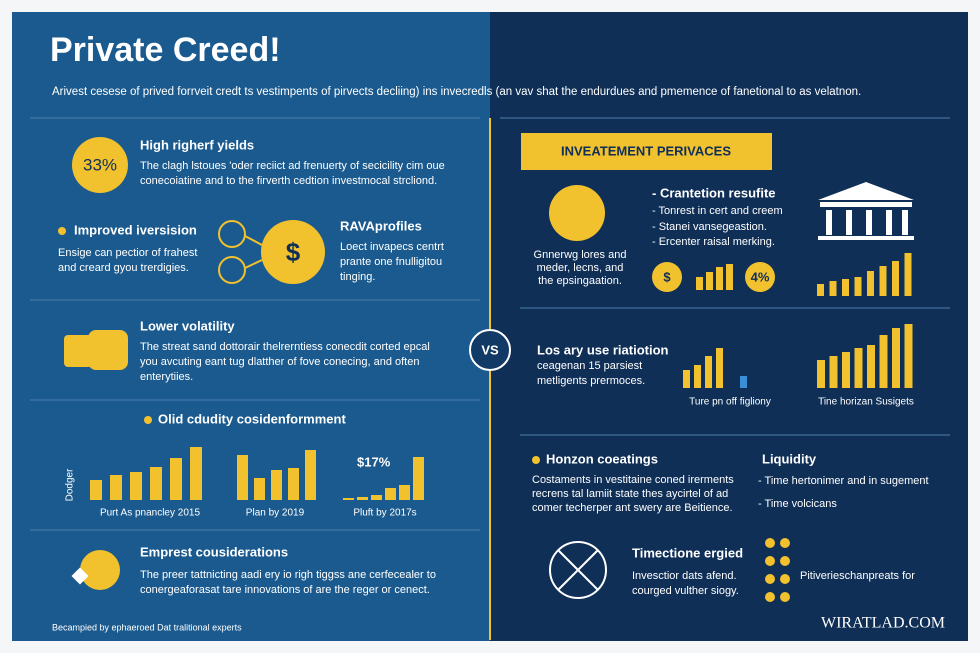  Describe the element at coordinates (866, 211) in the screenshot. I see `building-icon` at that location.